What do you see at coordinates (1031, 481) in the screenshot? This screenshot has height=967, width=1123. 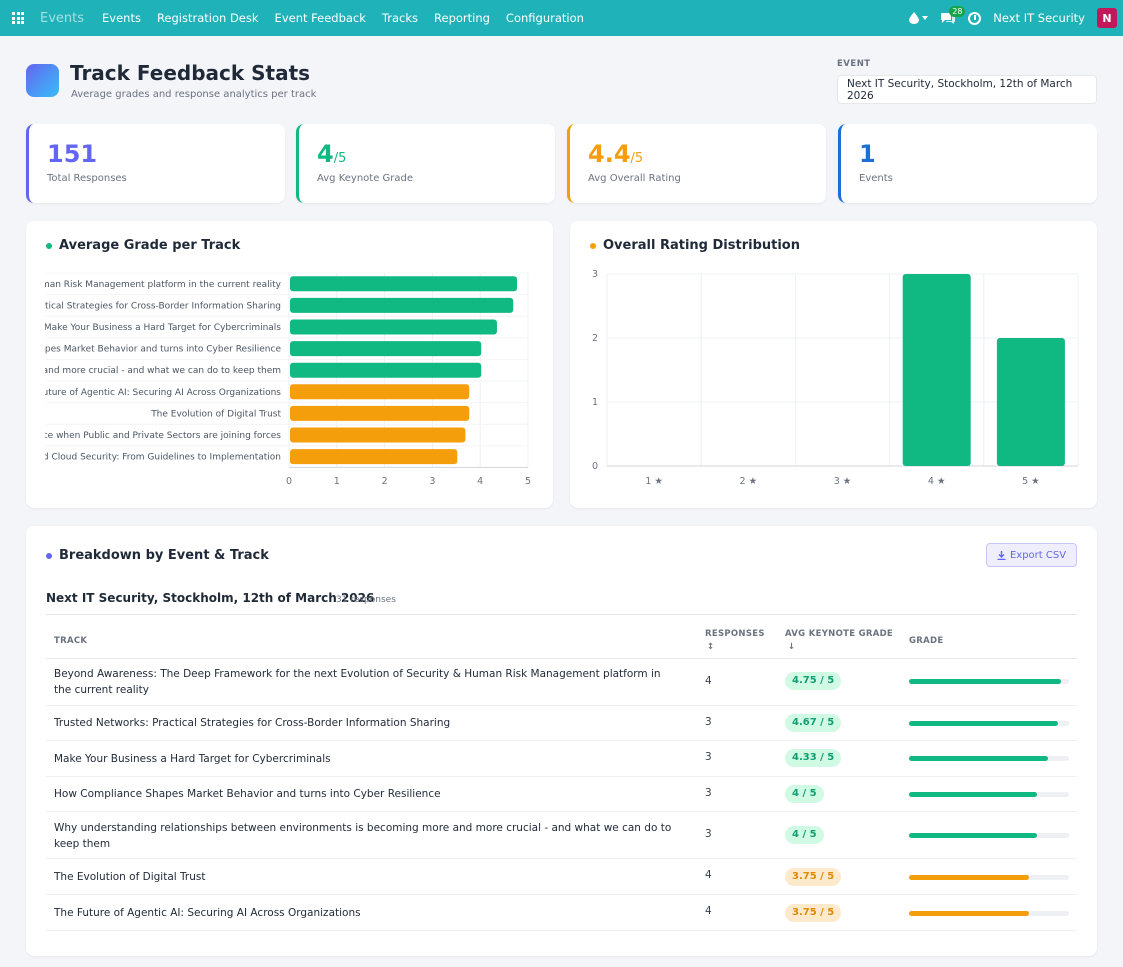 I see `x-tick-label: 5 ★` at bounding box center [1031, 481].